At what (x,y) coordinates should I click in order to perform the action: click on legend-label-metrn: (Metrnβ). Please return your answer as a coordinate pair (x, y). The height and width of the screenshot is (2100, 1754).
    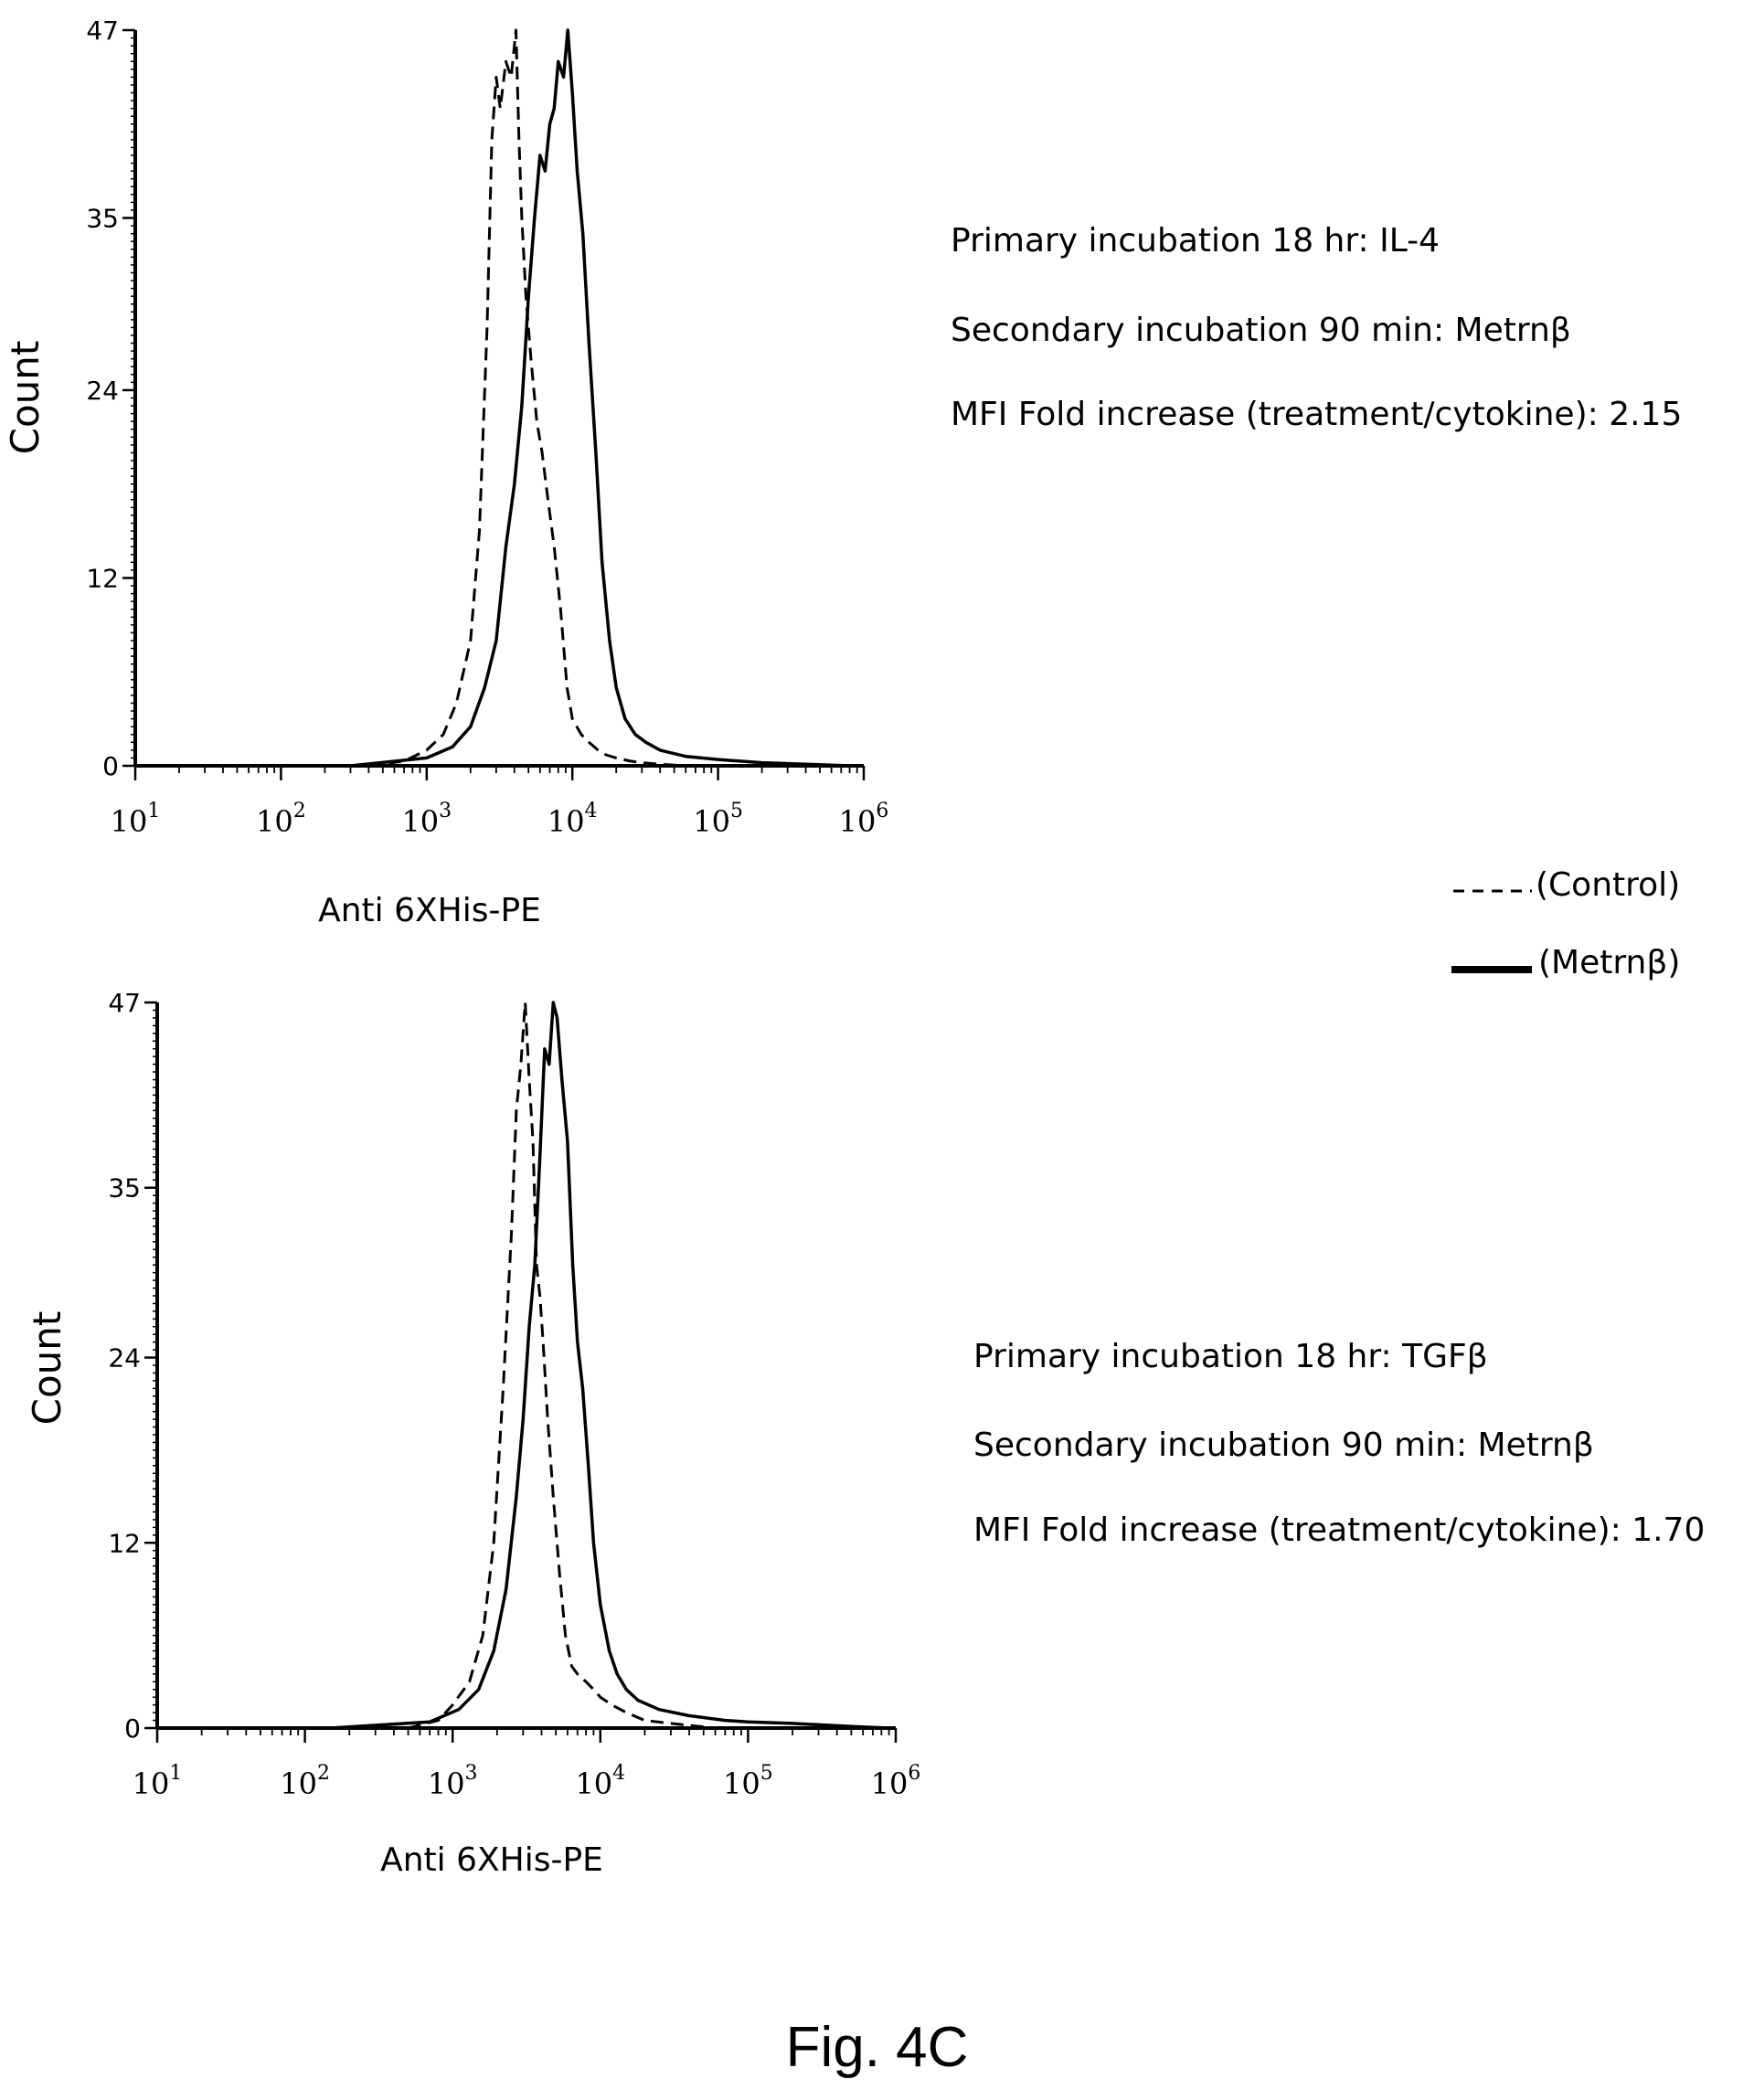
    Looking at the image, I should click on (1610, 962).